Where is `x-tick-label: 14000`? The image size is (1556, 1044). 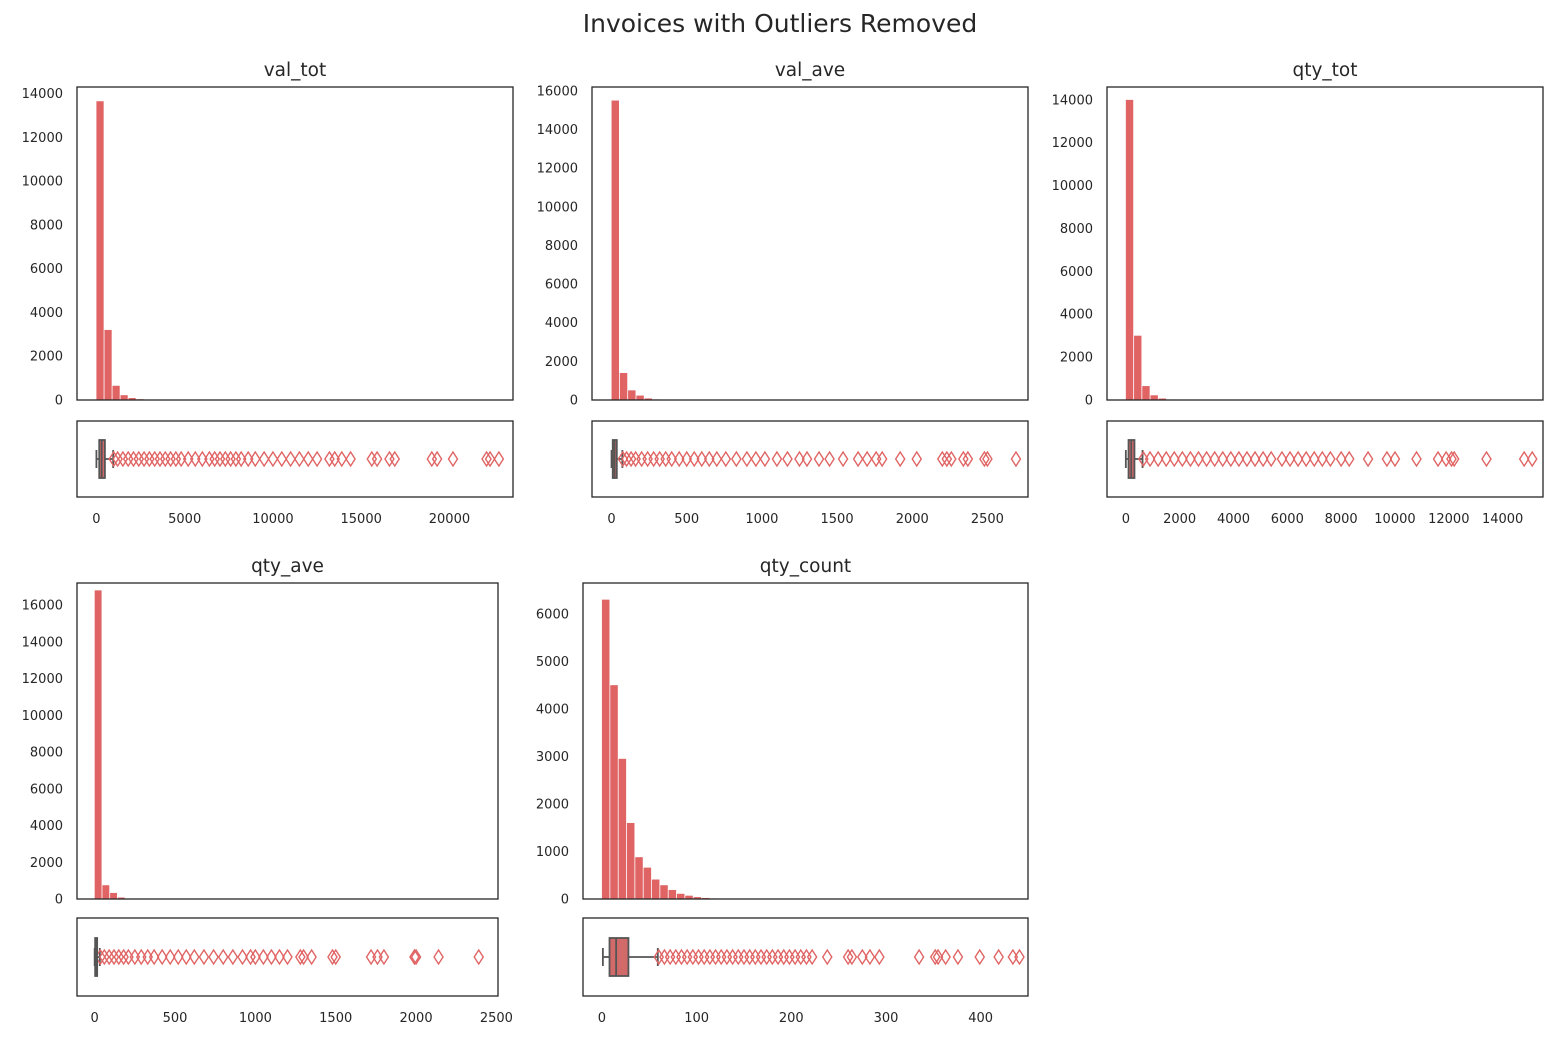
x-tick-label: 14000 is located at coordinates (1502, 519).